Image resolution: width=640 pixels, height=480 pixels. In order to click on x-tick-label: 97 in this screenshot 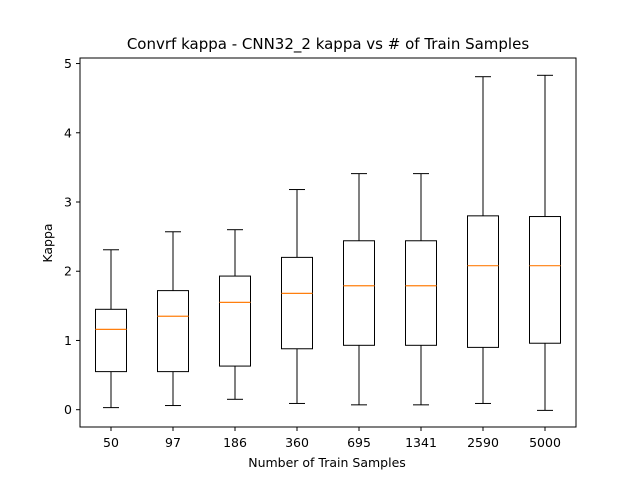, I will do `click(173, 442)`.